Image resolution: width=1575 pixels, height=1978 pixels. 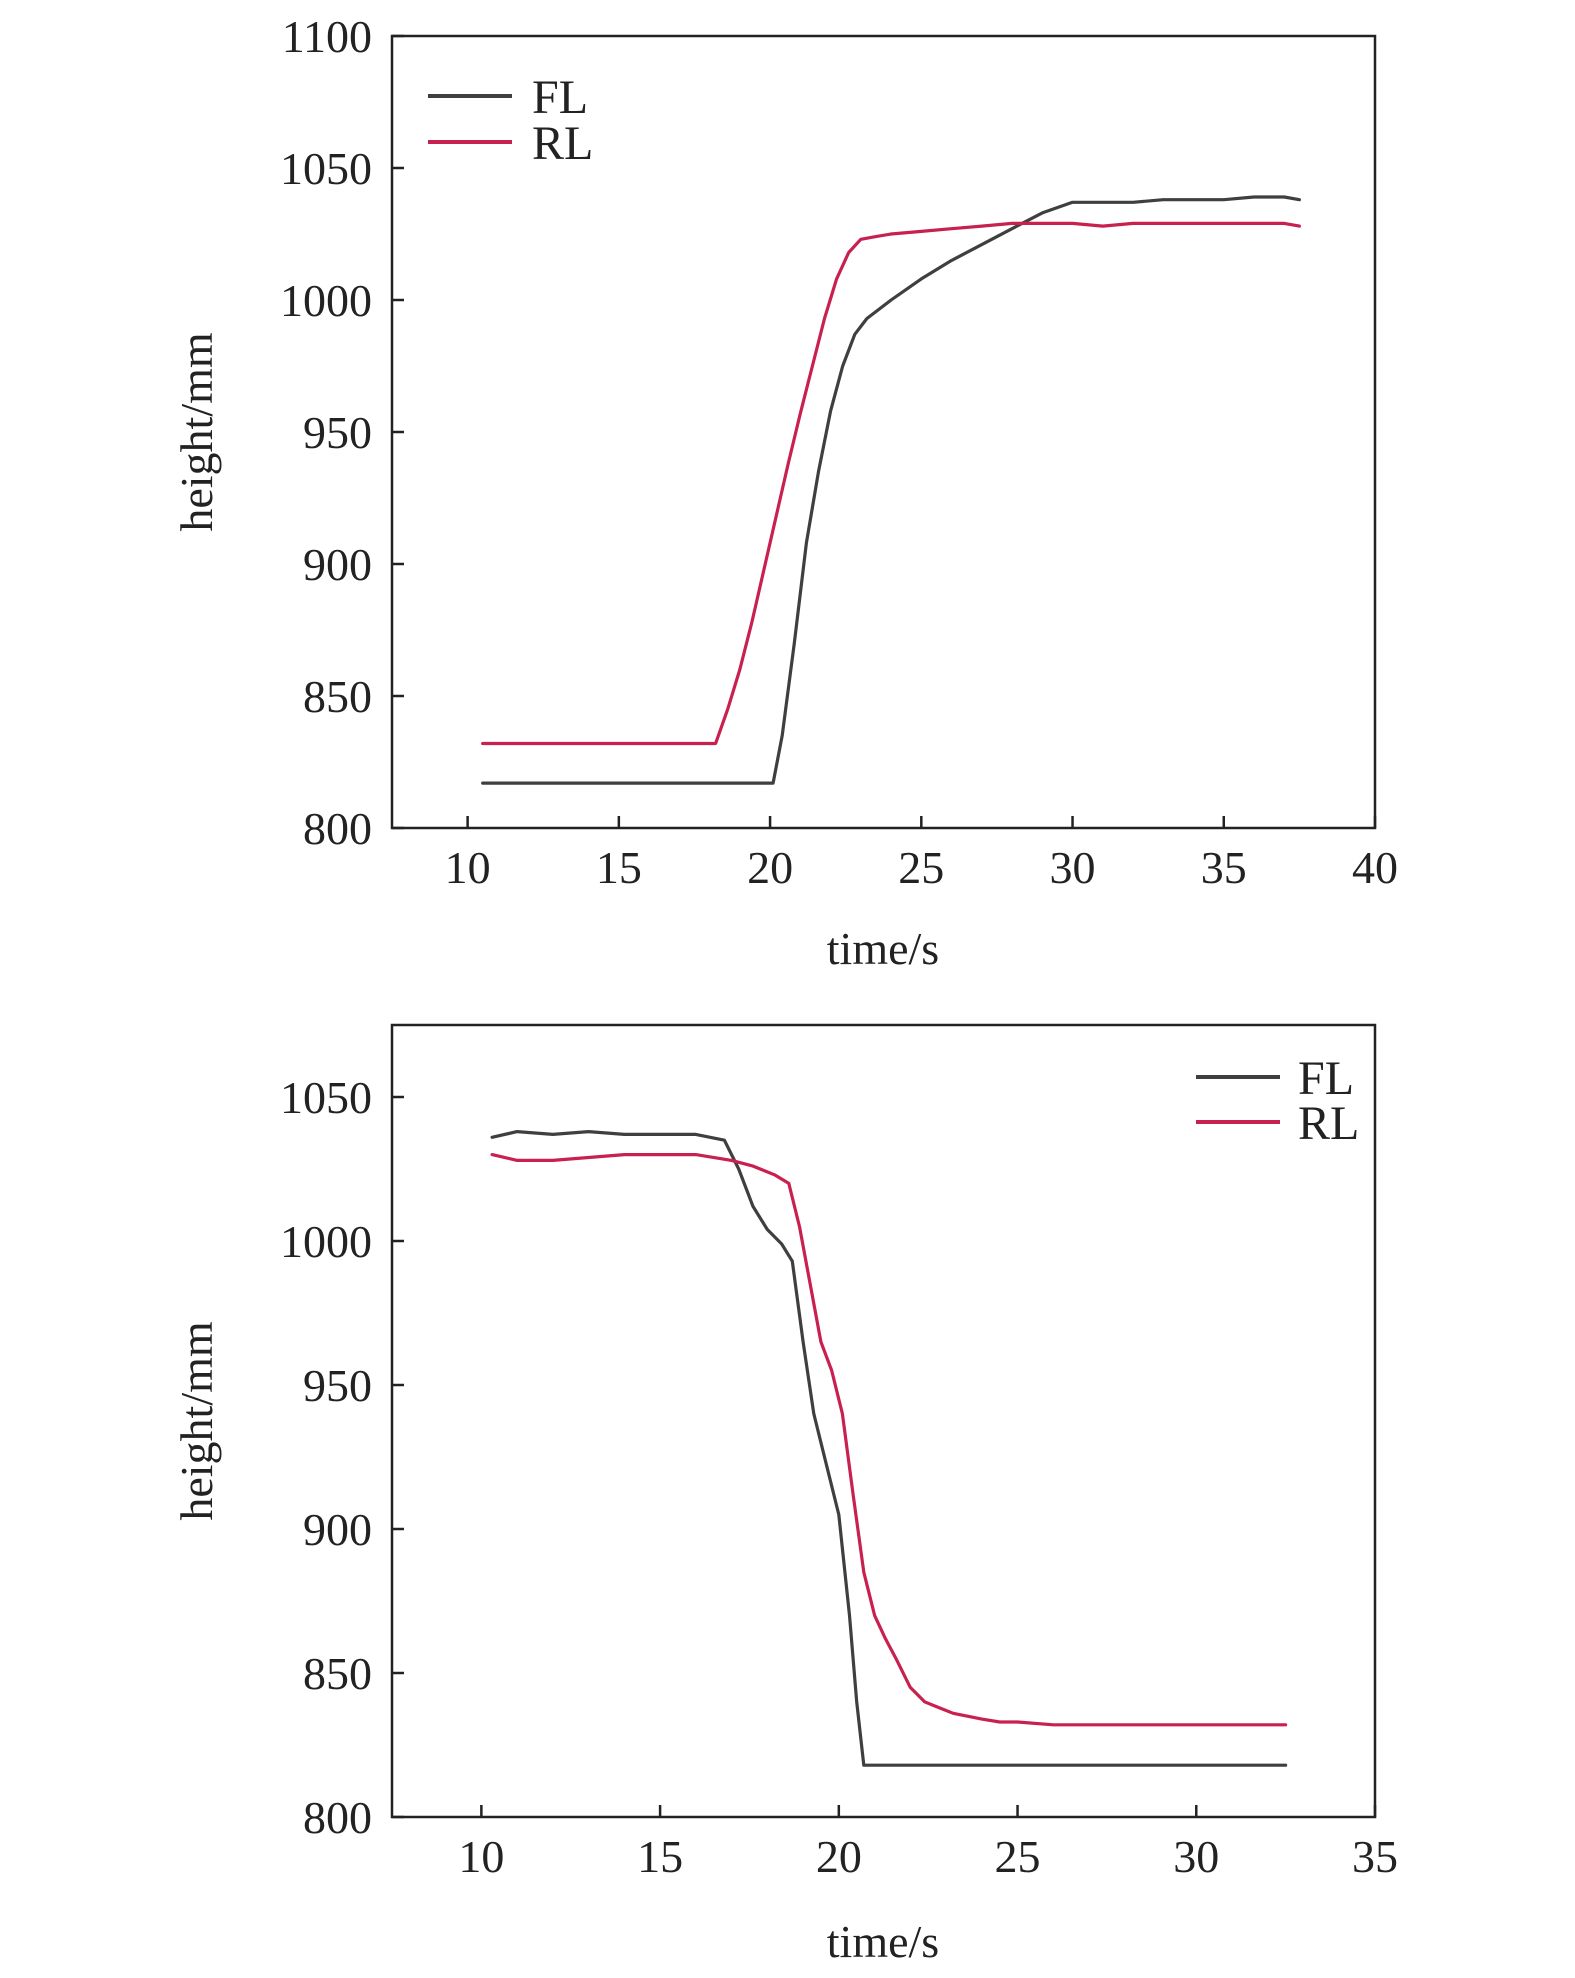 What do you see at coordinates (883, 948) in the screenshot?
I see `x-axis-label-top: time/s` at bounding box center [883, 948].